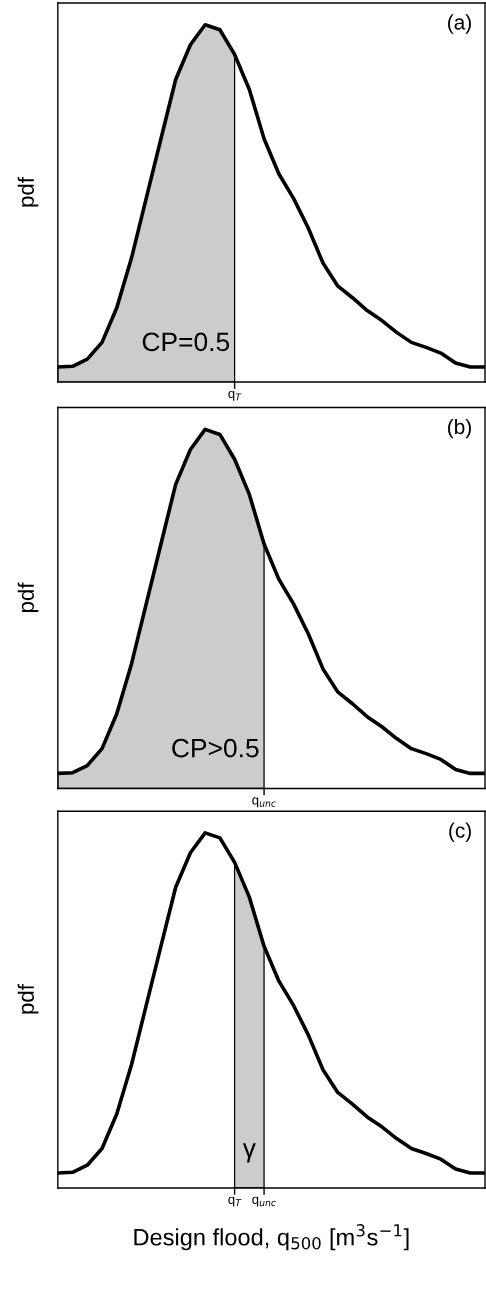 This screenshot has height=1299, width=486. Describe the element at coordinates (186, 342) in the screenshot. I see `annotation: CP=0.5` at that location.